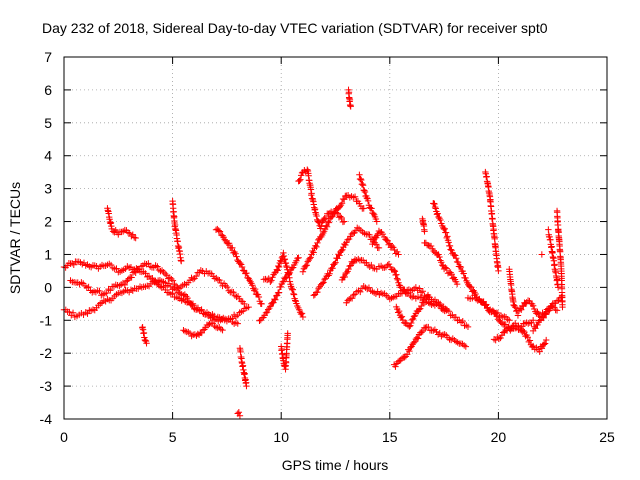 The width and height of the screenshot is (640, 480). Describe the element at coordinates (48, 222) in the screenshot. I see `y-tick-label: 2` at that location.